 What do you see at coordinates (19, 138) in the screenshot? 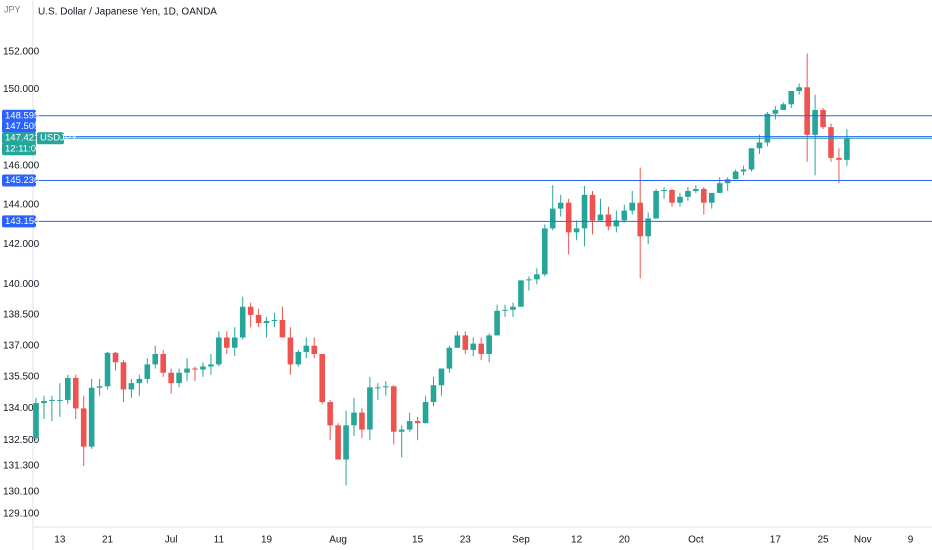
I see `last-price-label-box` at bounding box center [19, 138].